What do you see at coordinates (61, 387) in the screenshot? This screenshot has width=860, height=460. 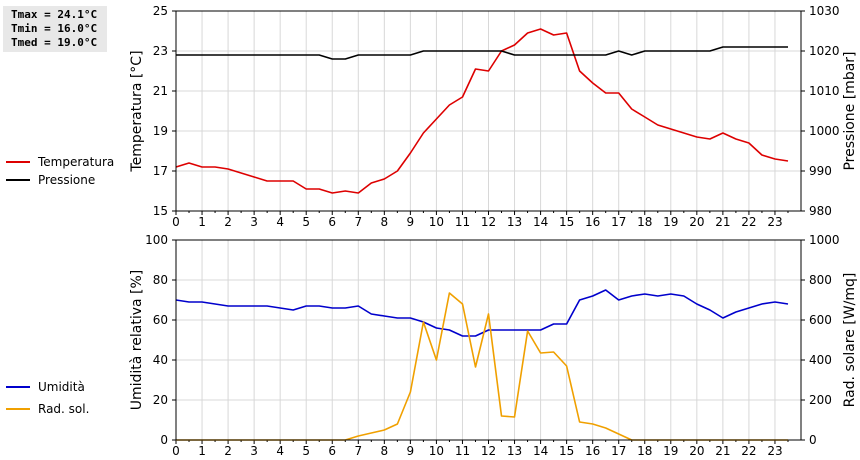 I see `panel2-legend-label-umidit: Umidità` at bounding box center [61, 387].